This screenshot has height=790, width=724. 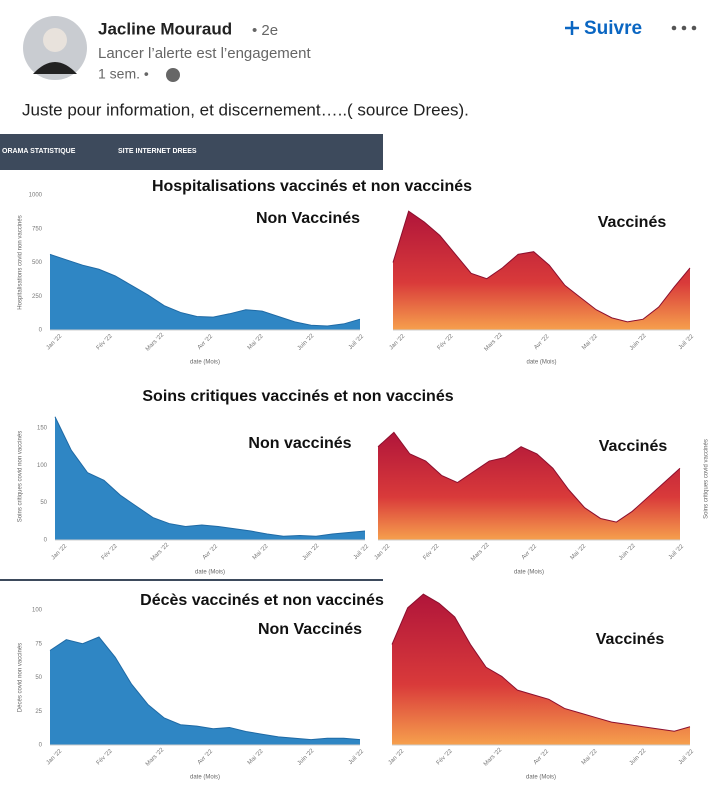 I want to click on chart-label: Non vaccinés, so click(x=299, y=443).